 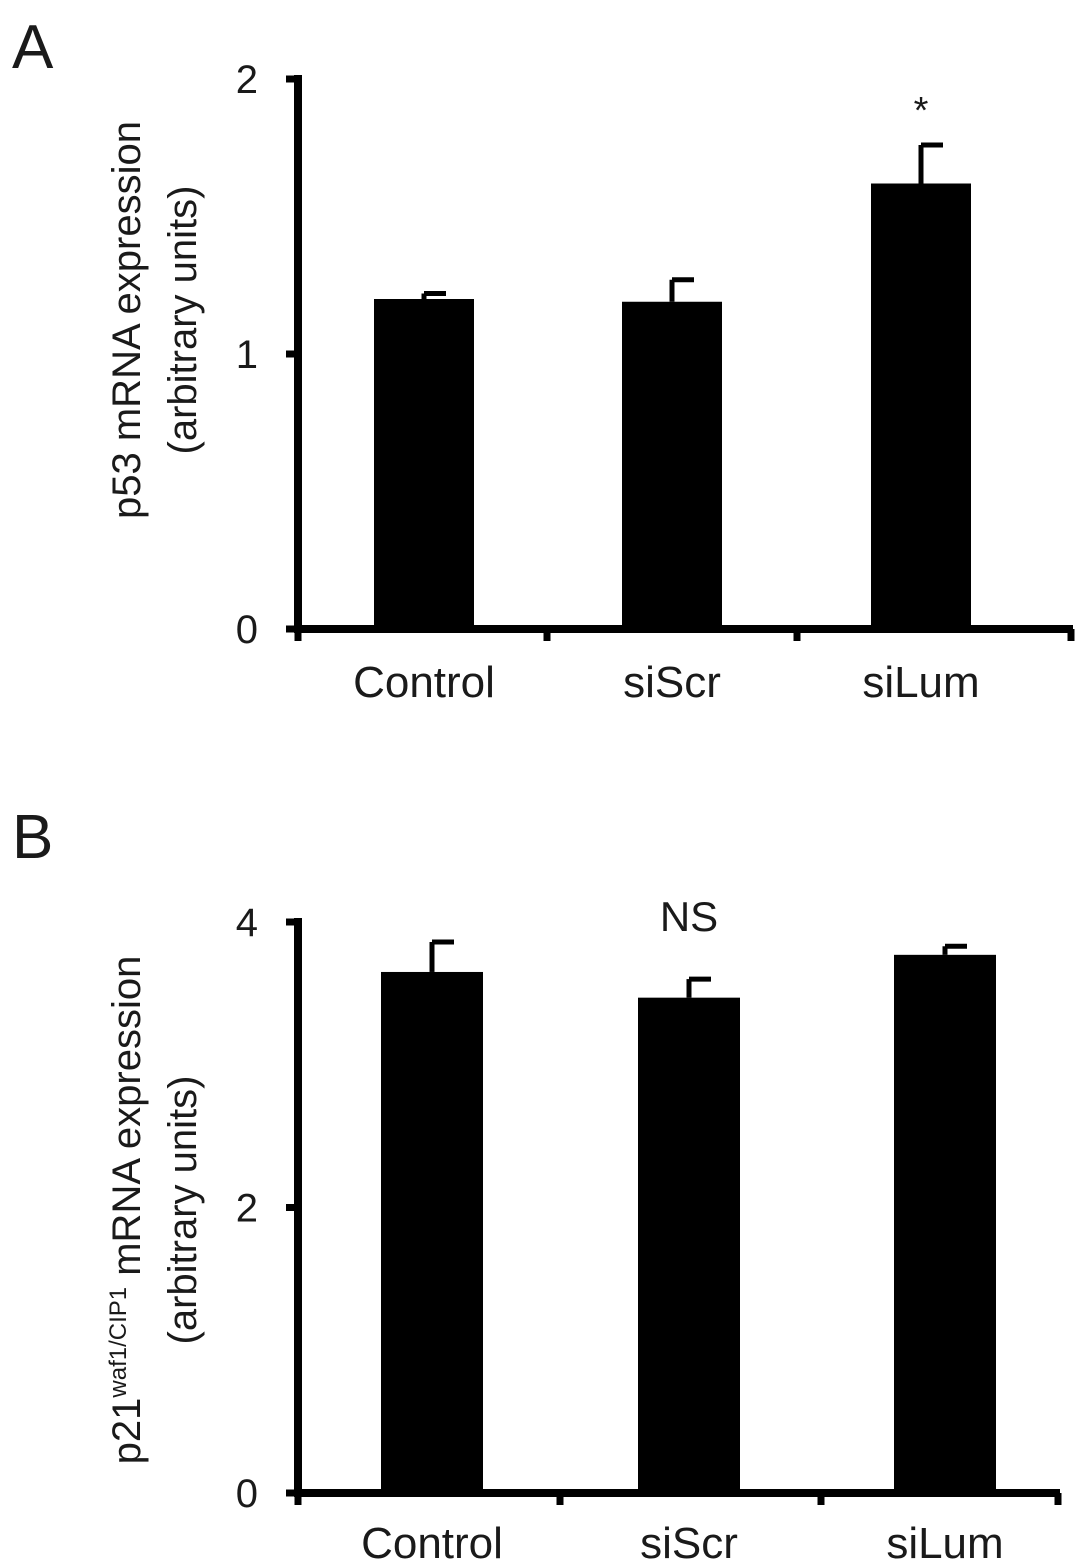 I want to click on panel-b-ylabel-line2: (arbitrary units), so click(x=183, y=1210).